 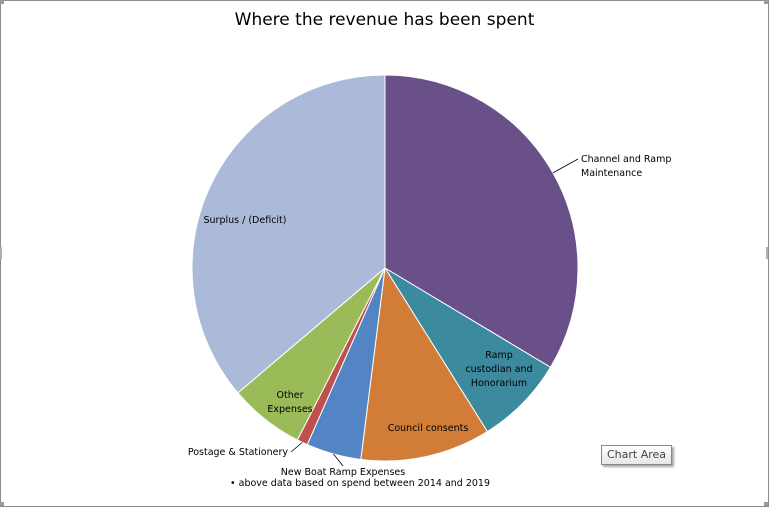 I want to click on slice-label: Ramp custodian and Honorarium, so click(x=498, y=369).